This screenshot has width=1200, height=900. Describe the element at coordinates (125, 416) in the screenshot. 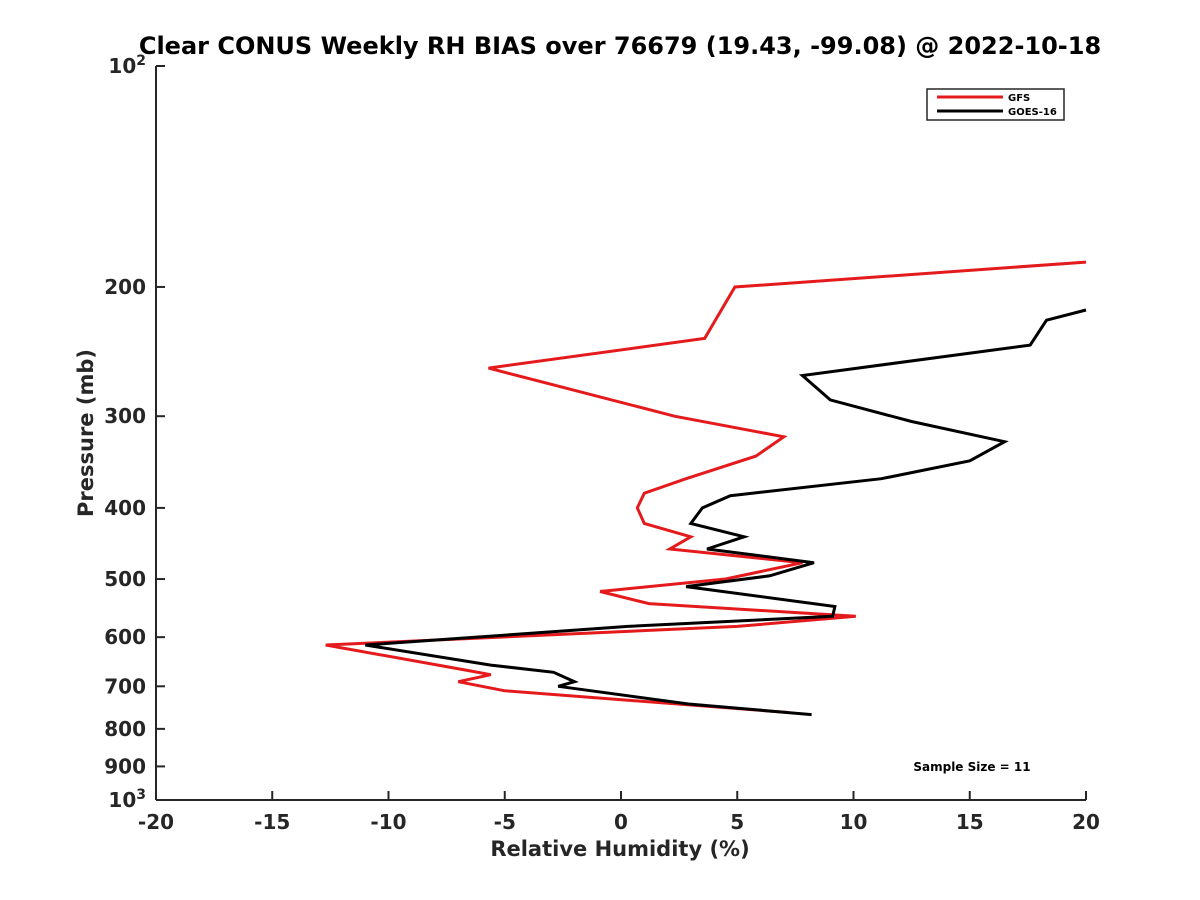

I see `y-tick-label: 300` at that location.